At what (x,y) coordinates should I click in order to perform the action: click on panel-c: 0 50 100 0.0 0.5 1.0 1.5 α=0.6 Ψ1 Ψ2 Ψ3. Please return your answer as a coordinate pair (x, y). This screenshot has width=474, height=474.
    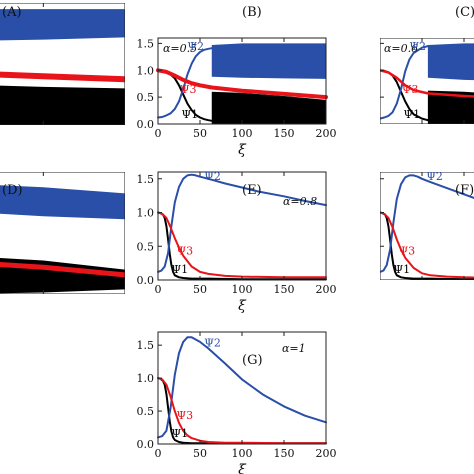
    Looking at the image, I should click on (416, 88).